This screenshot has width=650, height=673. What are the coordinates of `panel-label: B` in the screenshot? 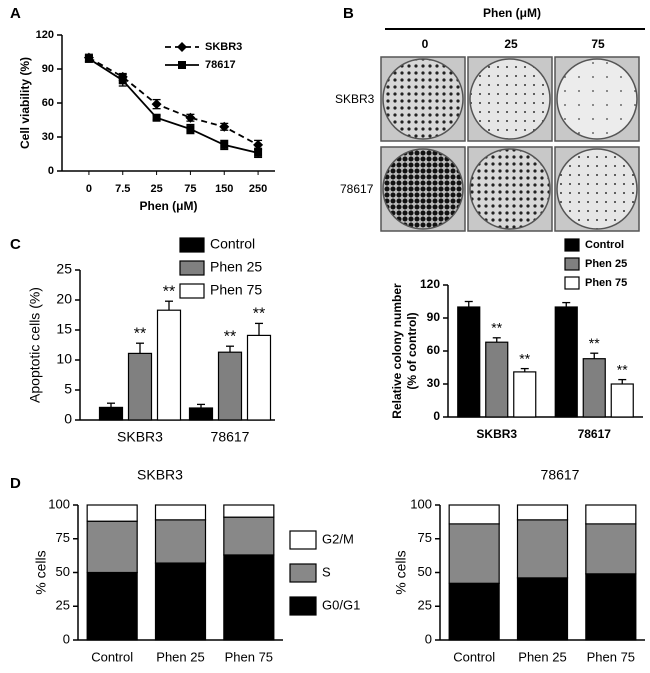 It's located at (348, 13).